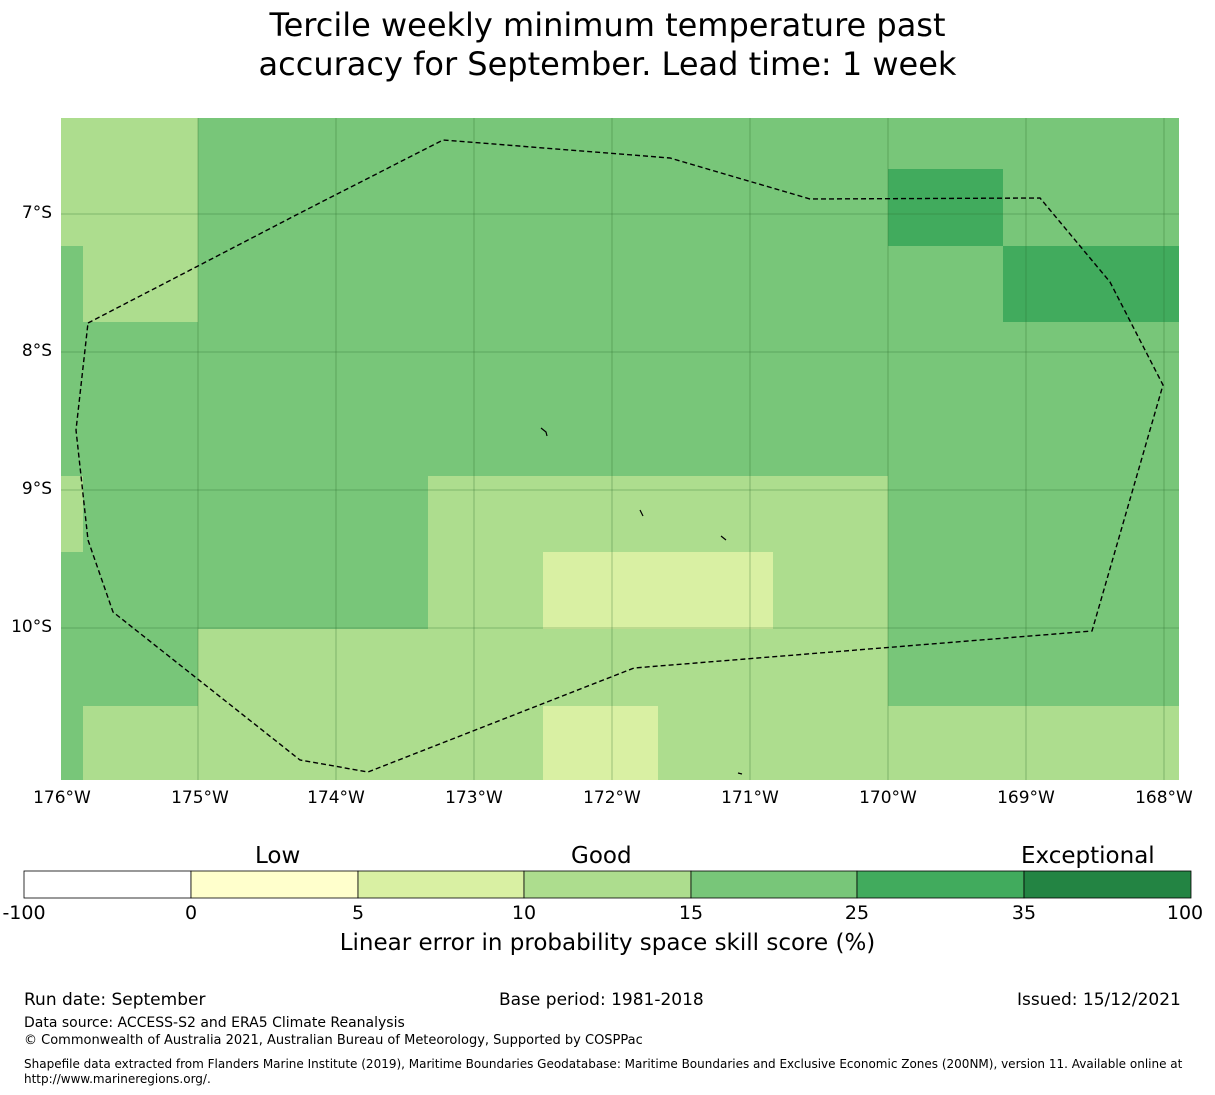 Image resolution: width=1215 pixels, height=1095 pixels. I want to click on colorbar-label-low: Low, so click(278, 856).